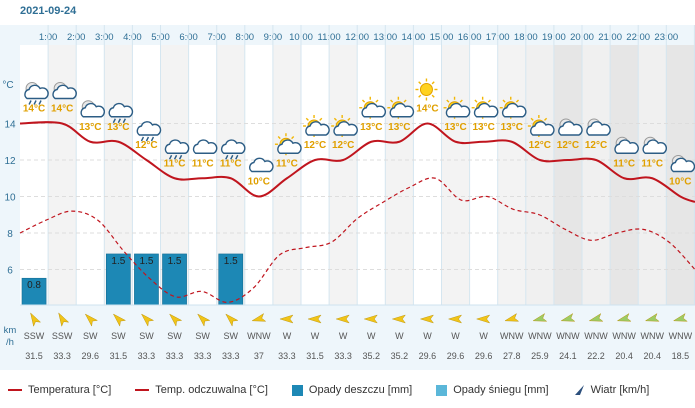 This screenshot has width=695, height=408. Describe the element at coordinates (297, 390) in the screenshot. I see `rain-swatch` at that location.